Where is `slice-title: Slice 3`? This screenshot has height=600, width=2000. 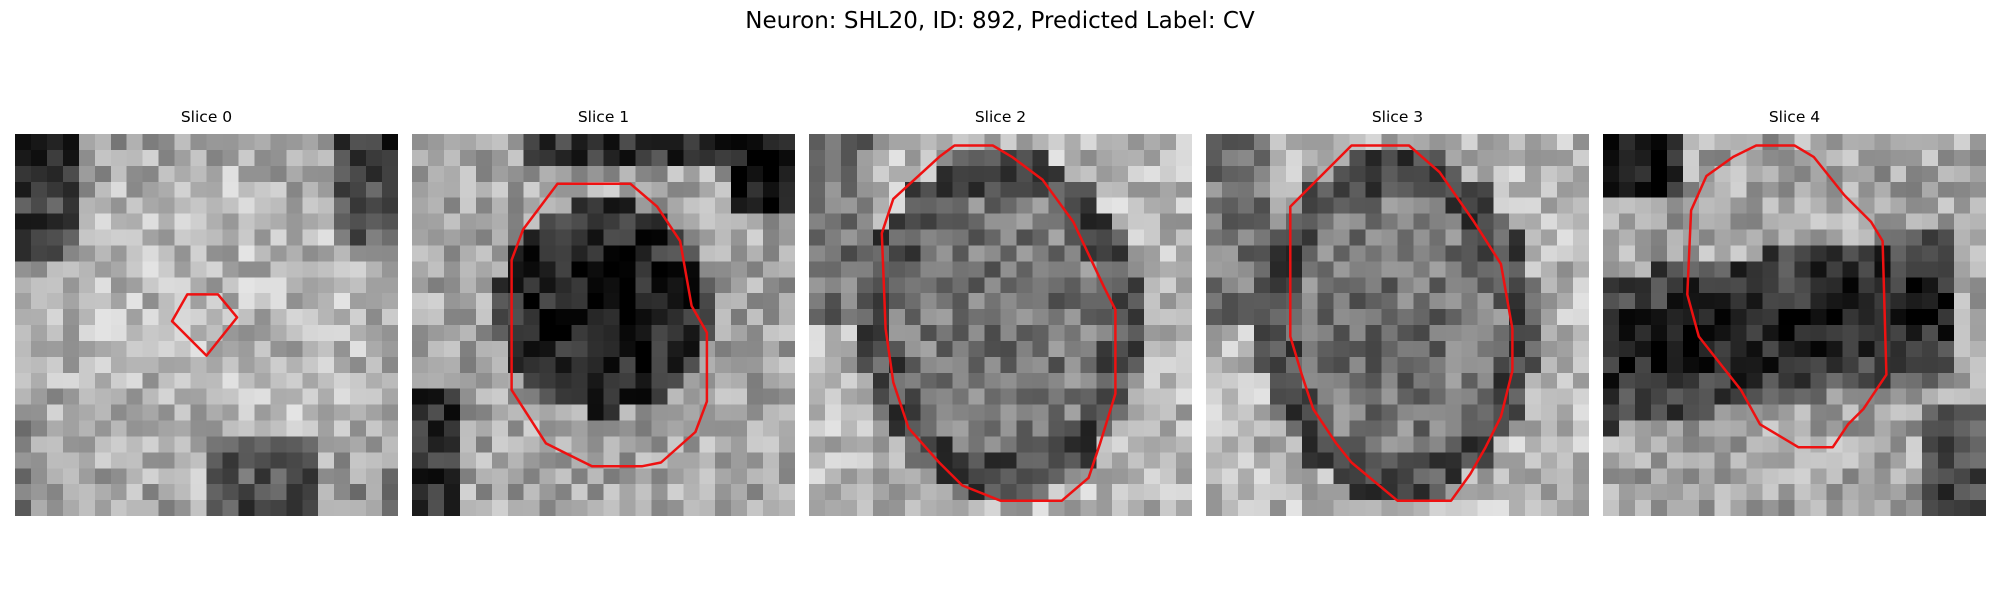
slice-title: Slice 3 is located at coordinates (1397, 117).